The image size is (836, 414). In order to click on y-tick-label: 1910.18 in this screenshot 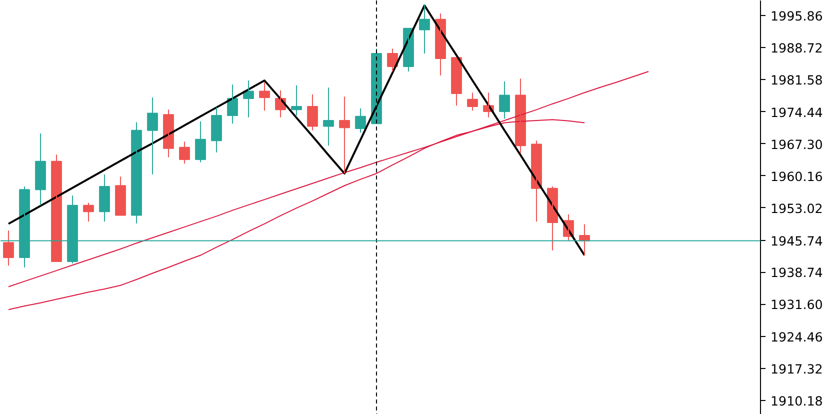, I will do `click(796, 400)`.